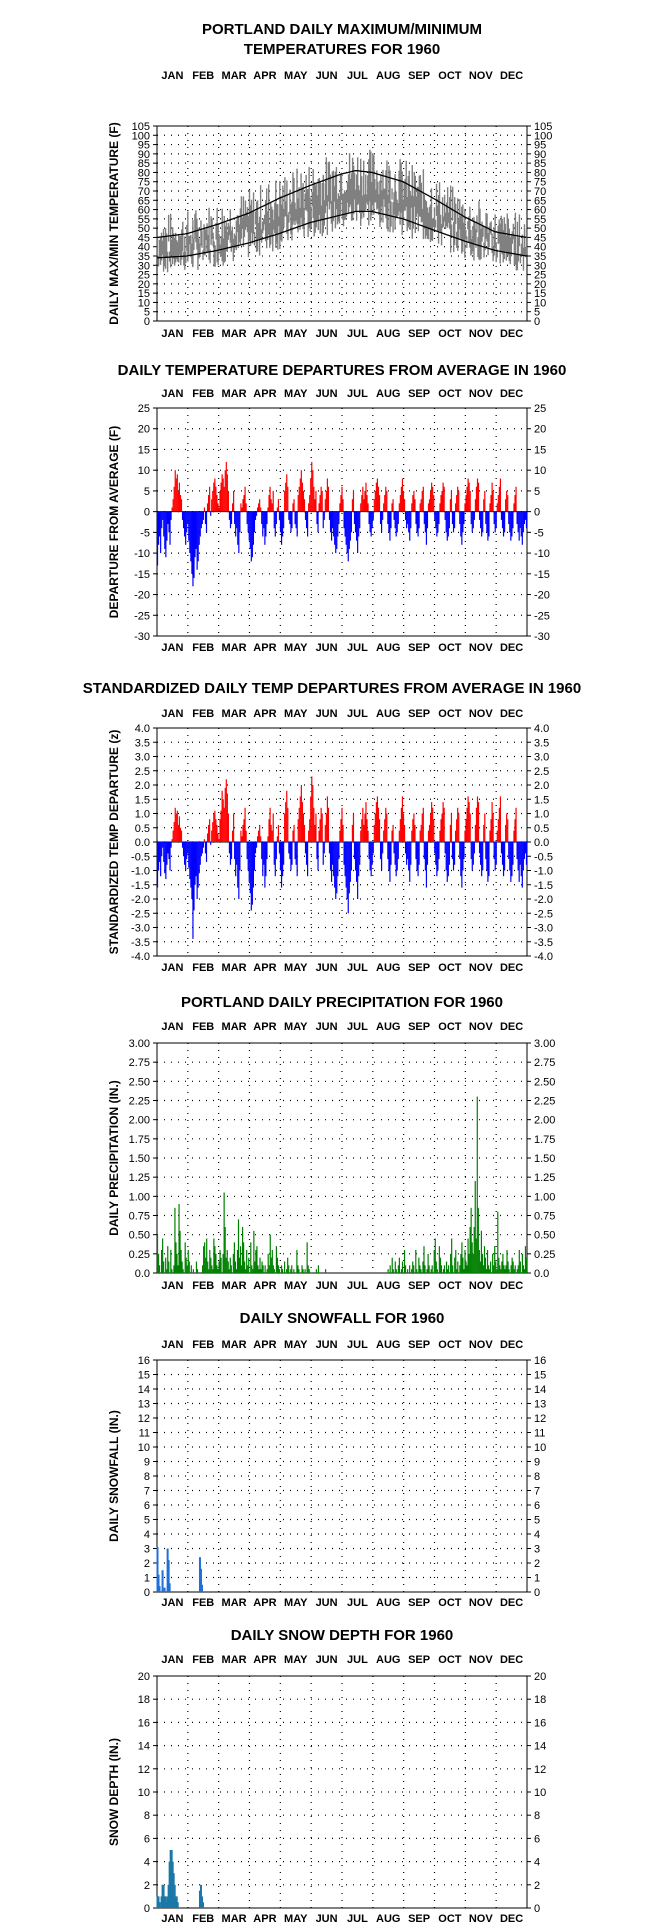 This screenshot has width=654, height=1932. Describe the element at coordinates (144, 1700) in the screenshot. I see `y-tick-label-left: 18` at that location.